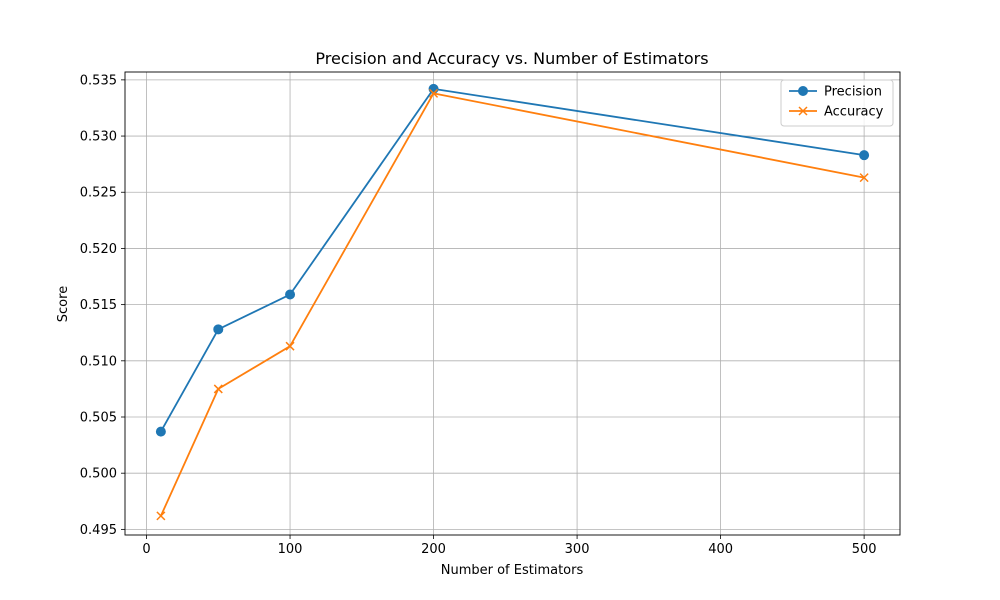  I want to click on y-tick-label: 0.495, so click(98, 530).